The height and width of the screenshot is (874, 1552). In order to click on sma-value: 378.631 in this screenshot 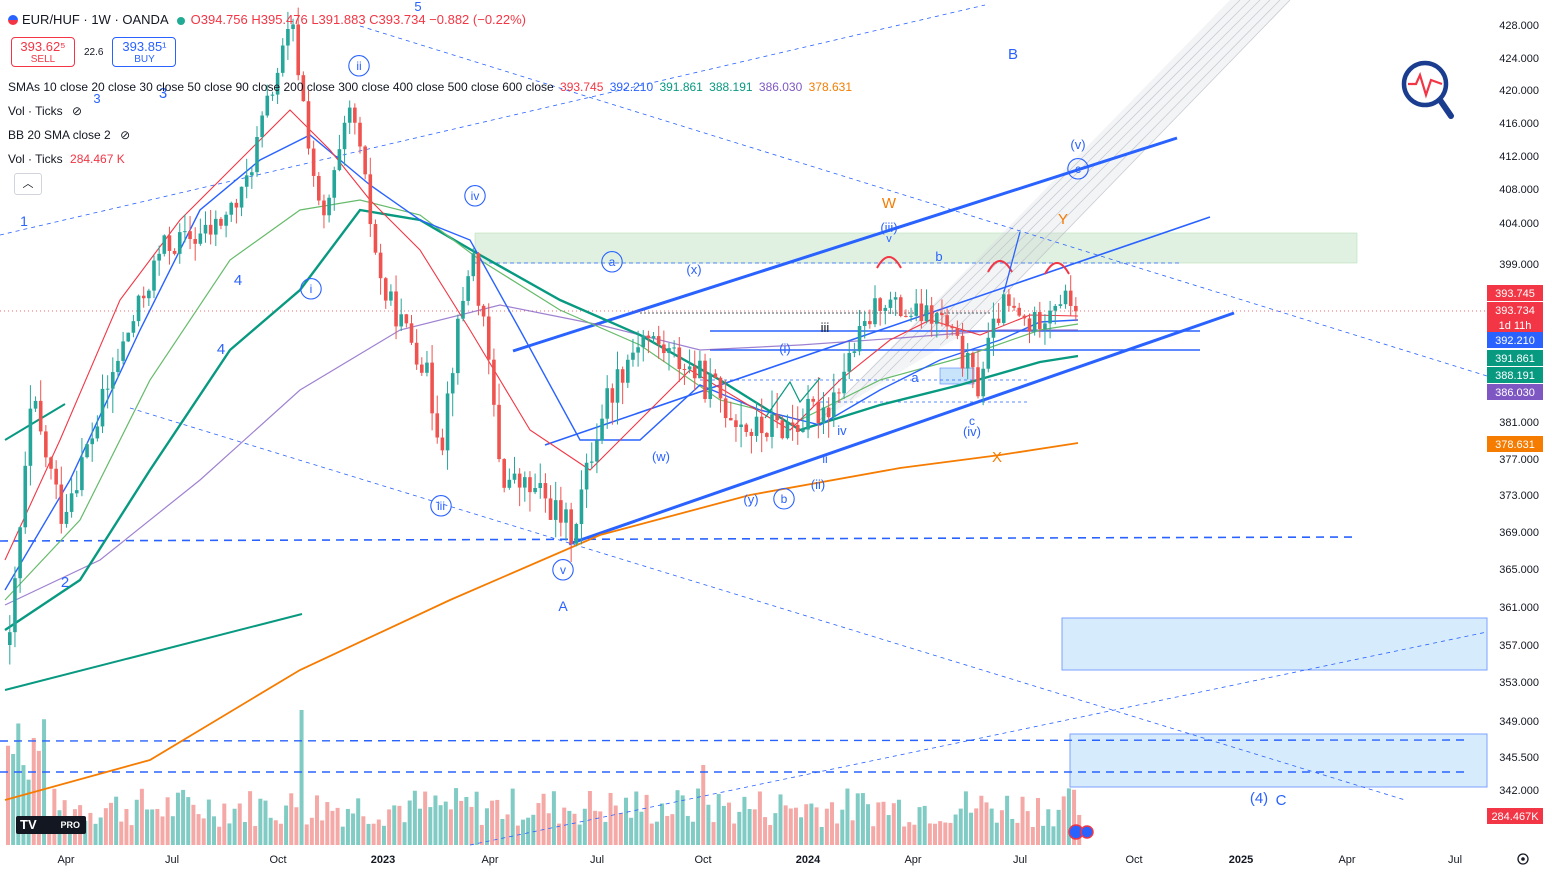, I will do `click(828, 87)`.